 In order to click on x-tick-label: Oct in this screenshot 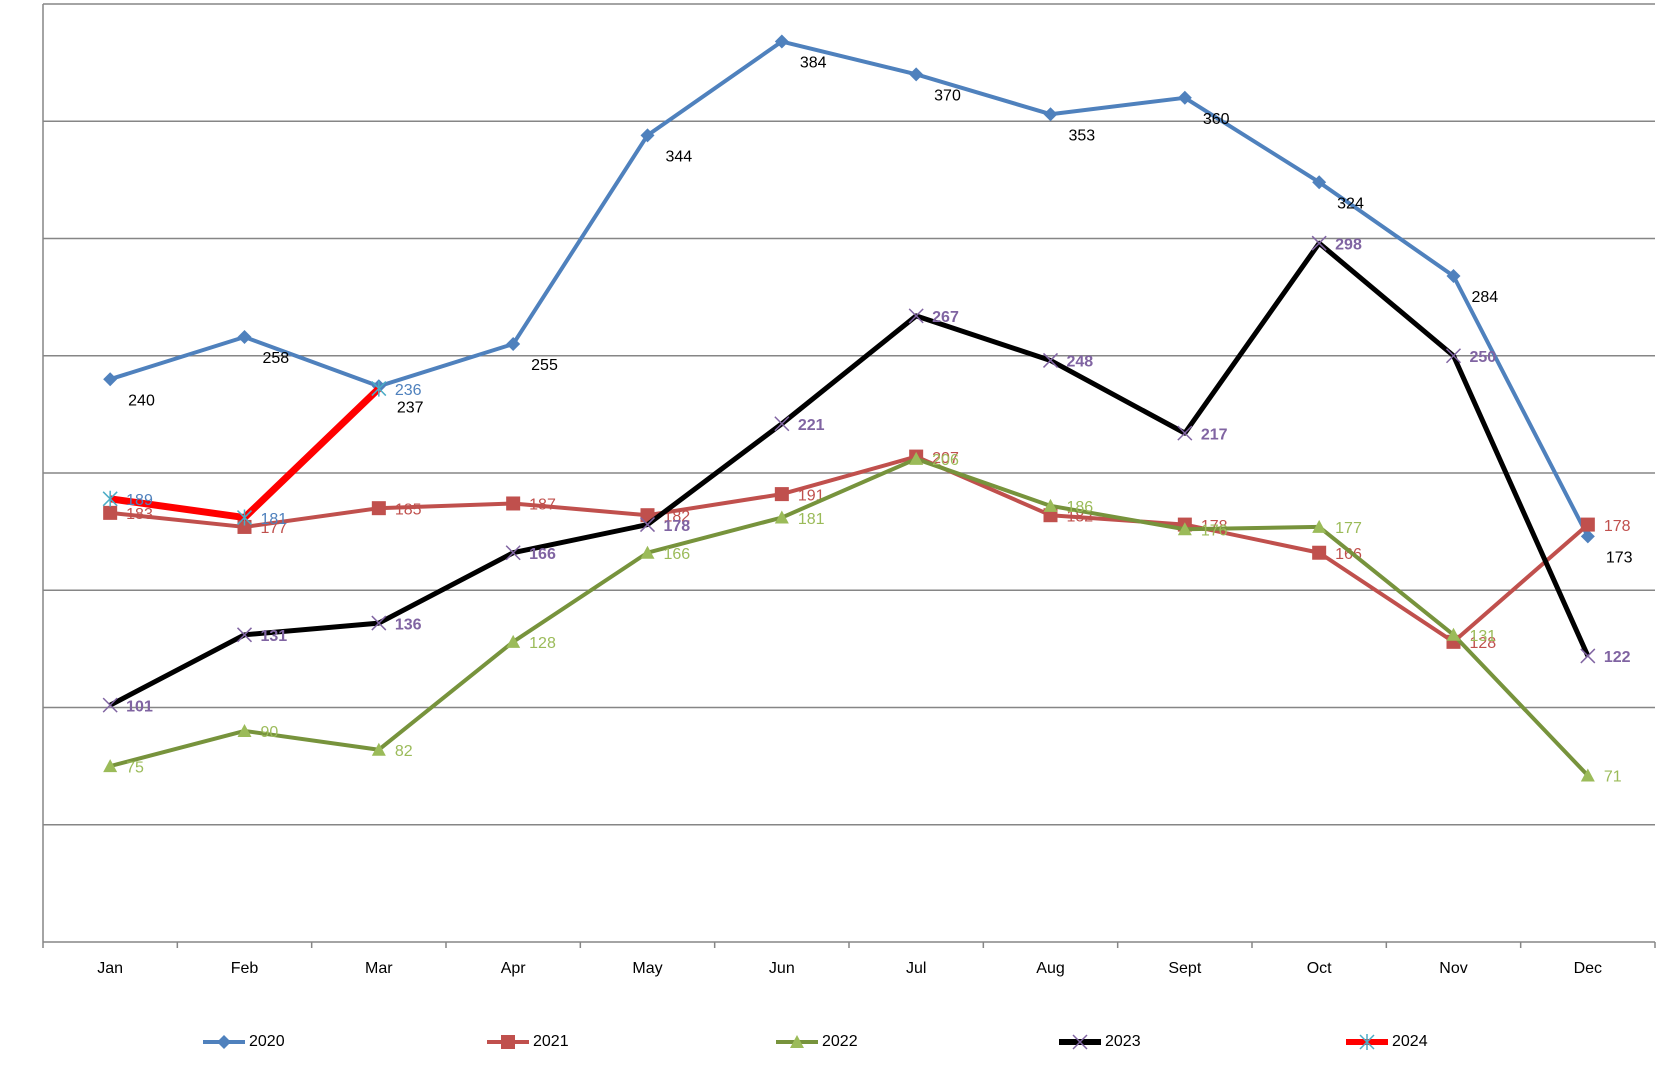, I will do `click(1319, 968)`.